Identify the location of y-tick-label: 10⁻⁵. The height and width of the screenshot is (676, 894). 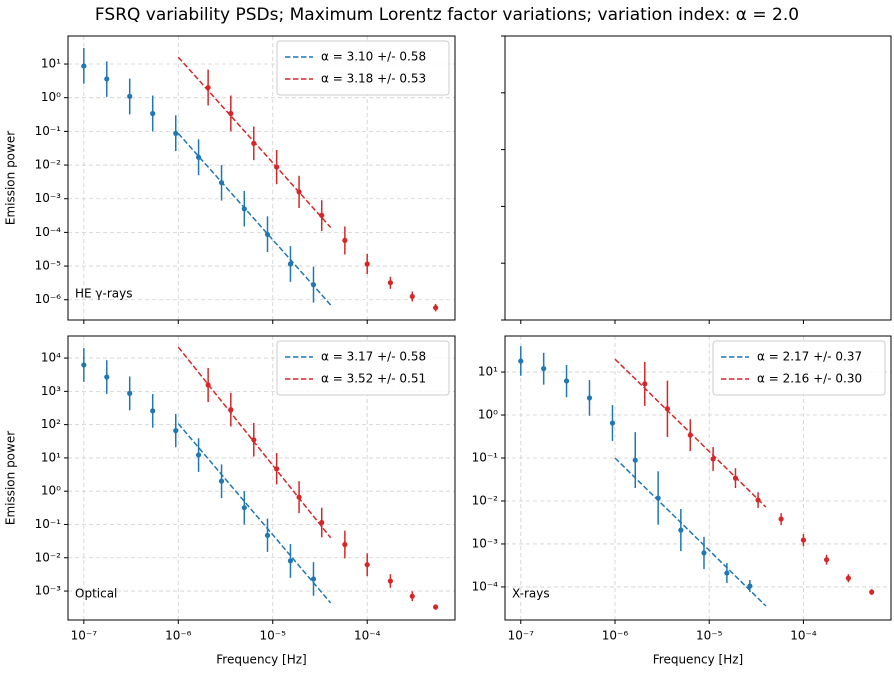
(48, 266).